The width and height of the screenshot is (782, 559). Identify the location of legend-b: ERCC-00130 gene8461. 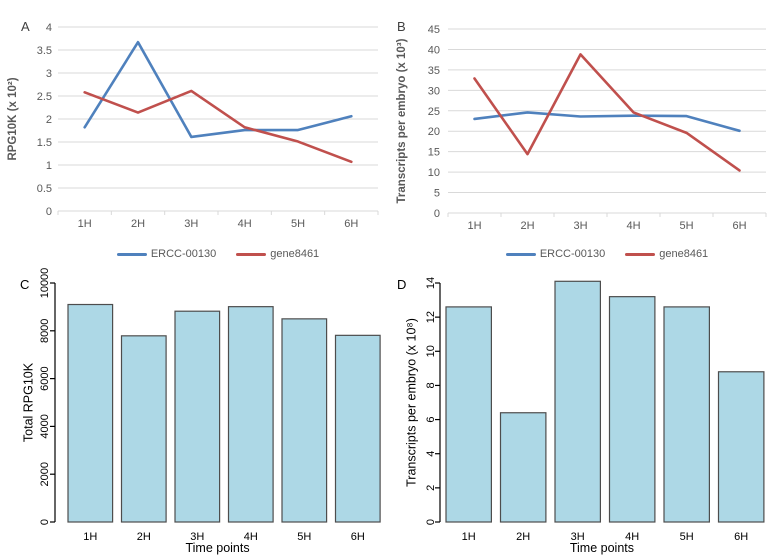
(607, 254).